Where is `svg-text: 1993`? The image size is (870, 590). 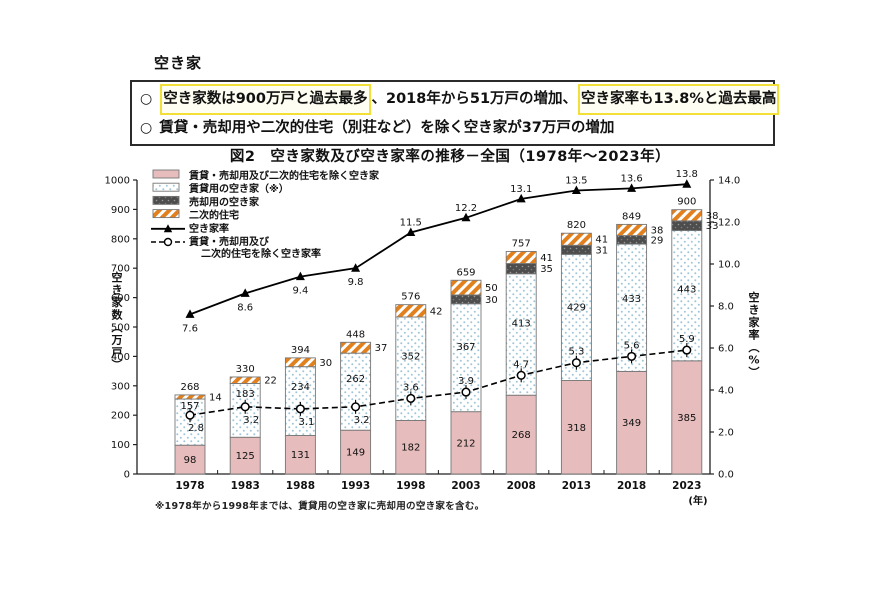 svg-text: 1993 is located at coordinates (355, 486).